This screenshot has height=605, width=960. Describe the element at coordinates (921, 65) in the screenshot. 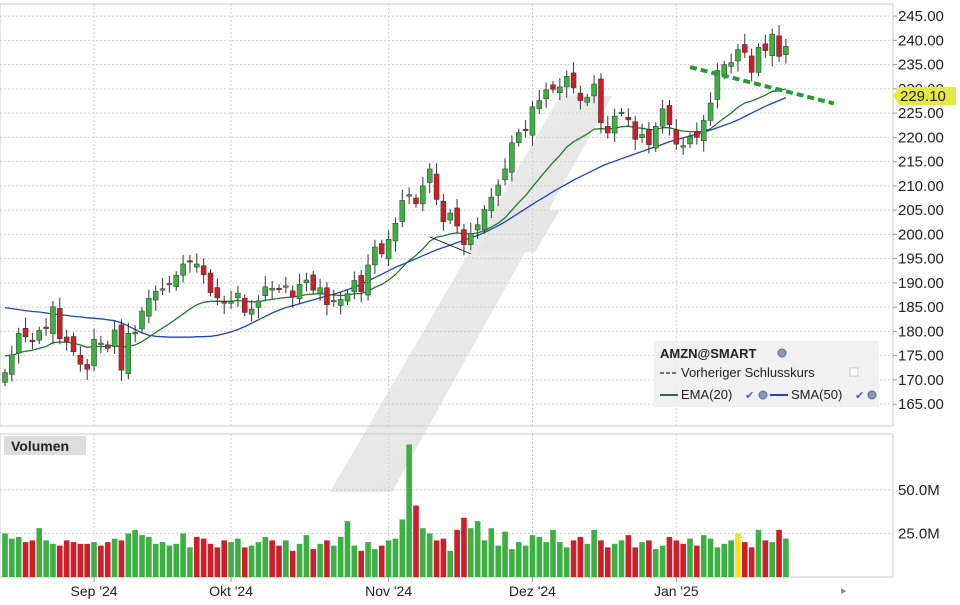

I see `price-tick-label: 235.00` at that location.